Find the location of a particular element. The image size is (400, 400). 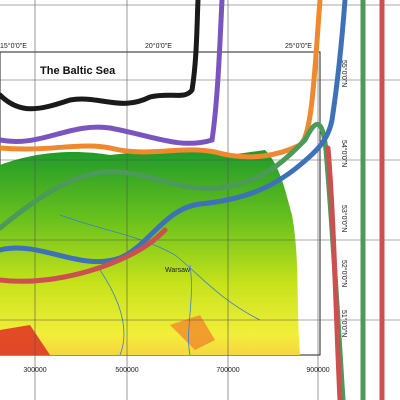

right-tick-label: 53°0'0"N is located at coordinates (344, 218).